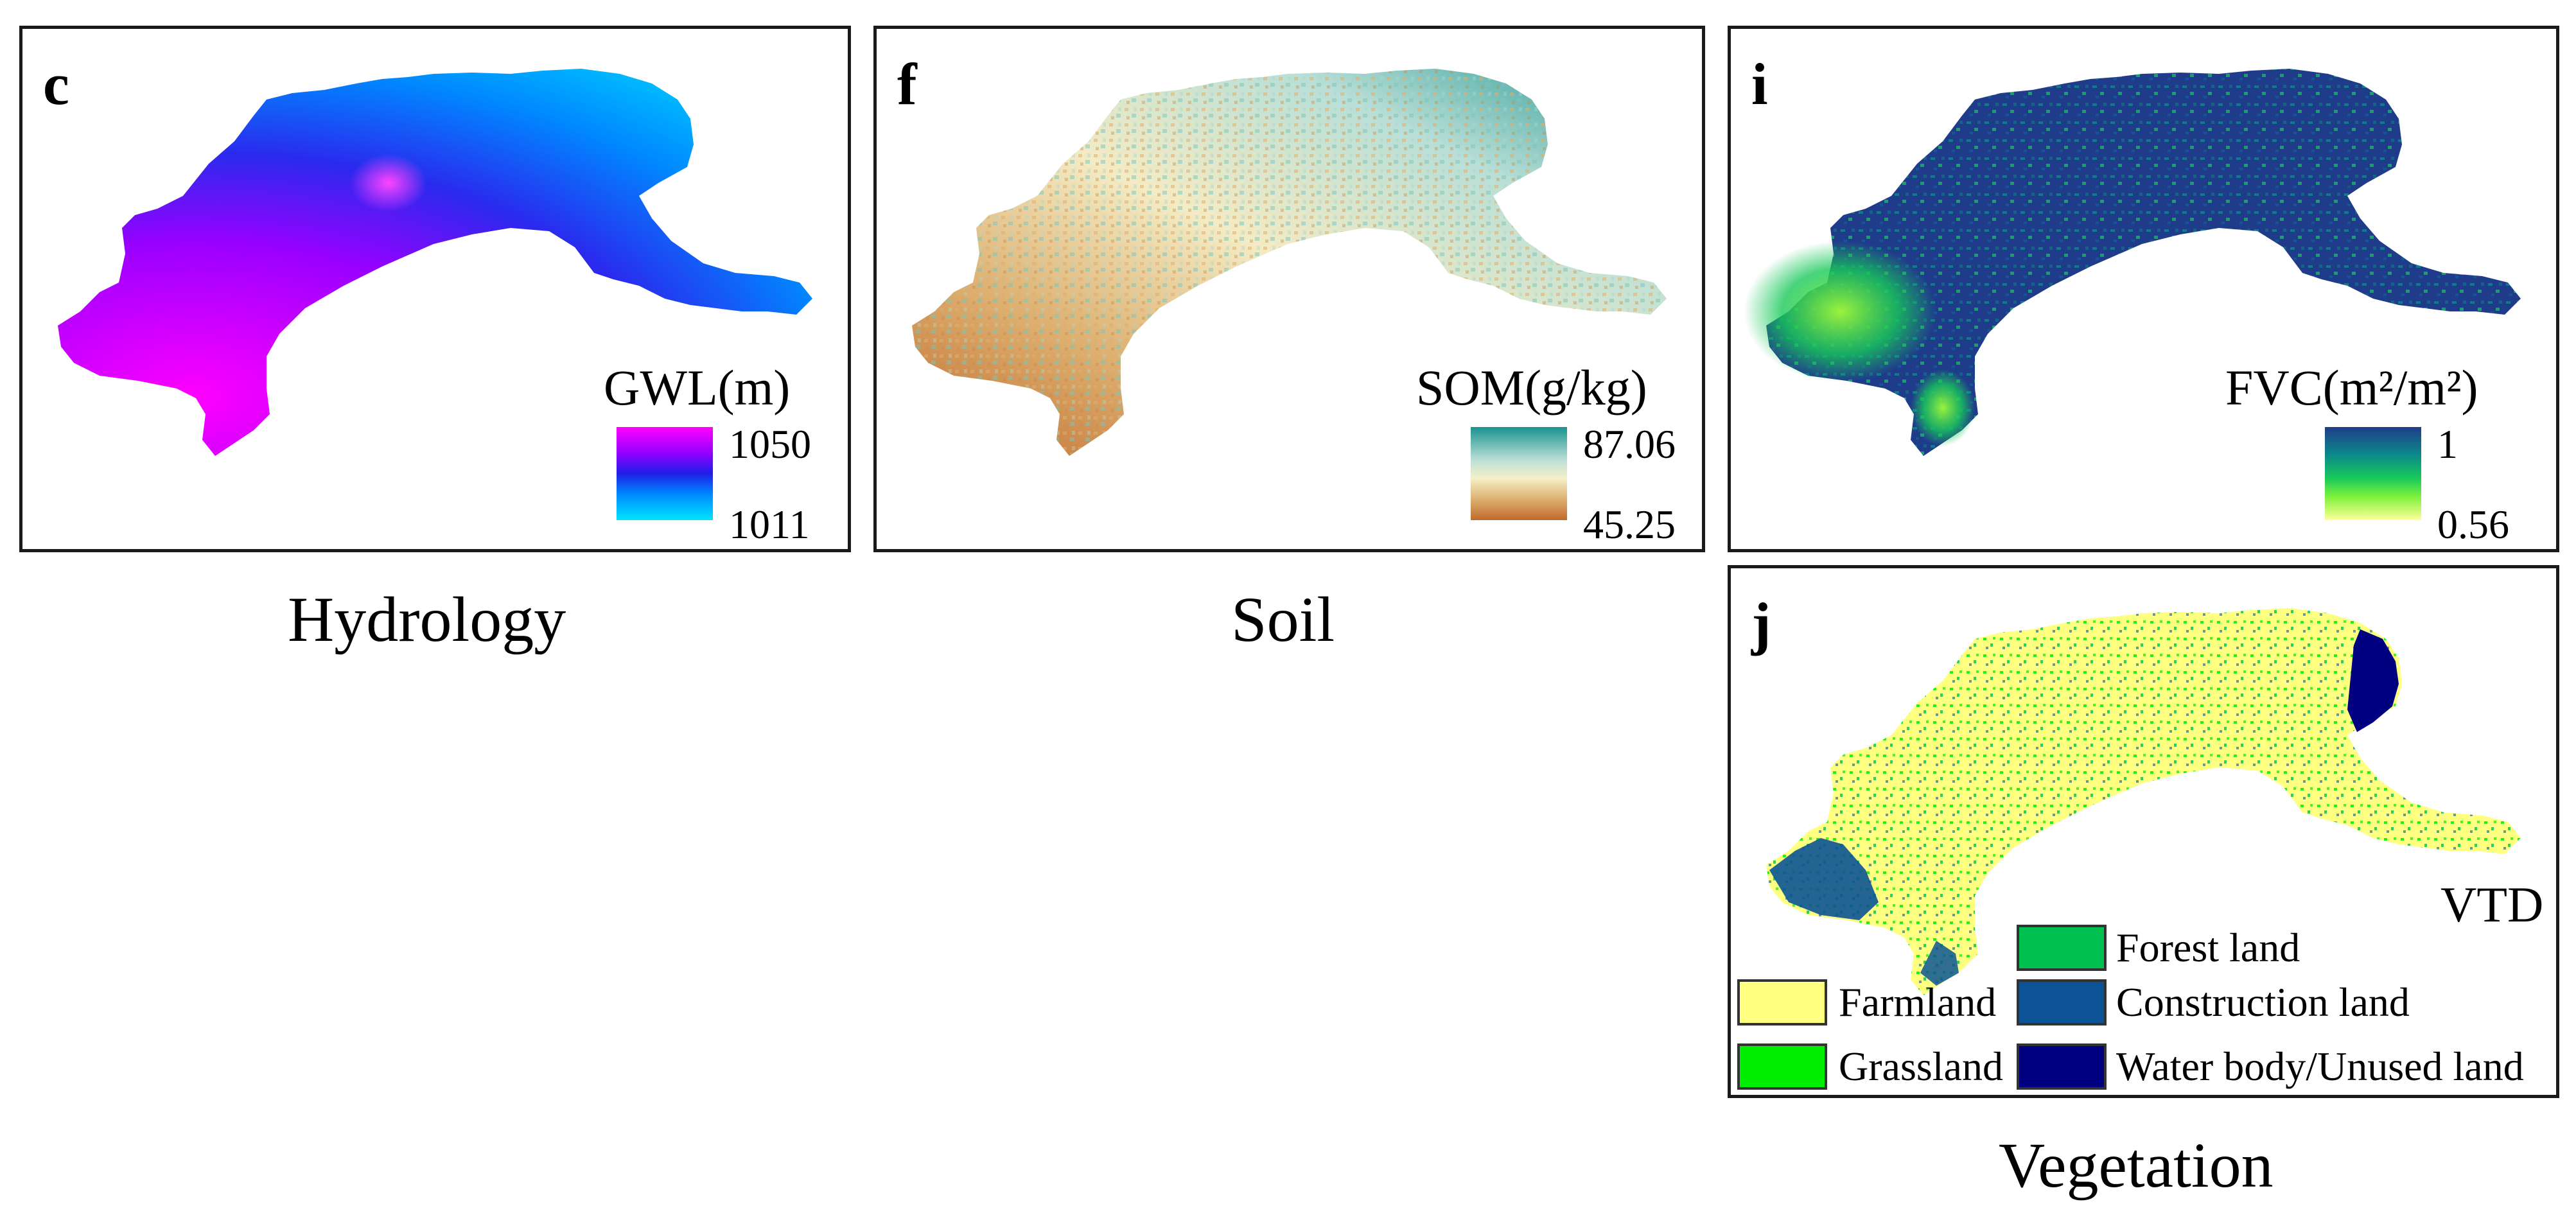 The height and width of the screenshot is (1222, 2576). I want to click on panel-letter-c: c, so click(56, 84).